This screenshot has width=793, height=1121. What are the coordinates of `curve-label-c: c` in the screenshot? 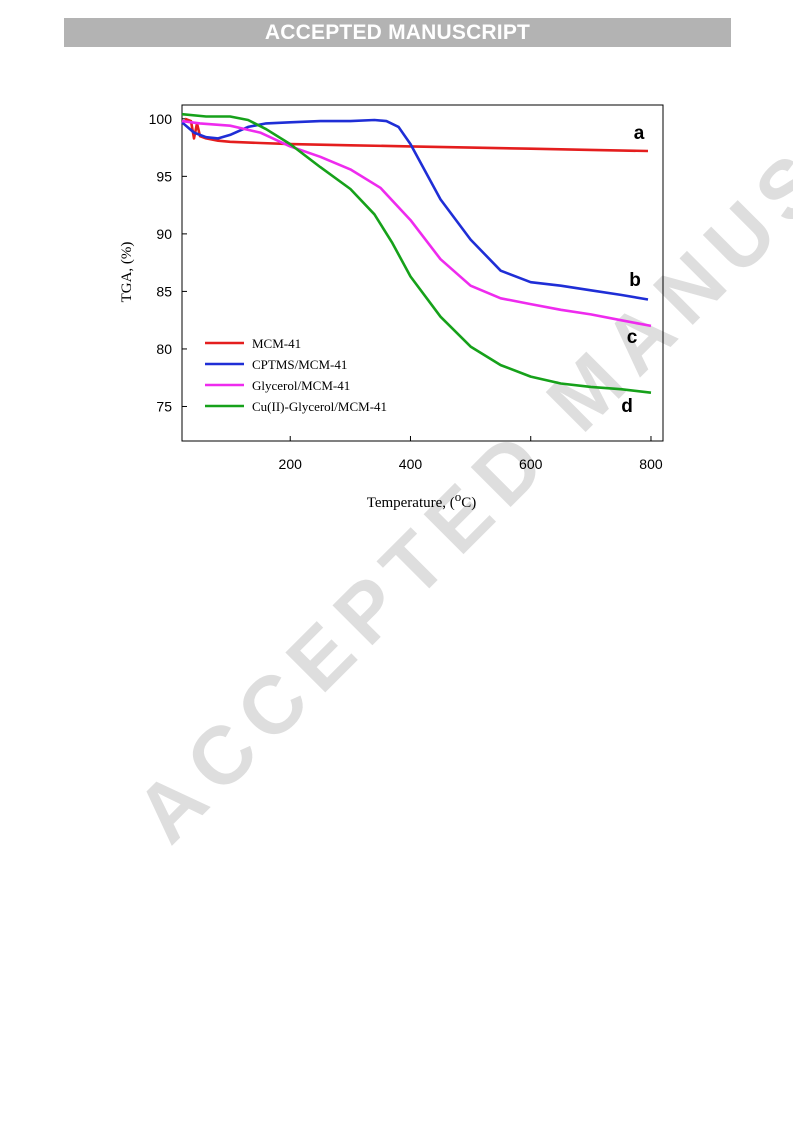 It's located at (632, 337).